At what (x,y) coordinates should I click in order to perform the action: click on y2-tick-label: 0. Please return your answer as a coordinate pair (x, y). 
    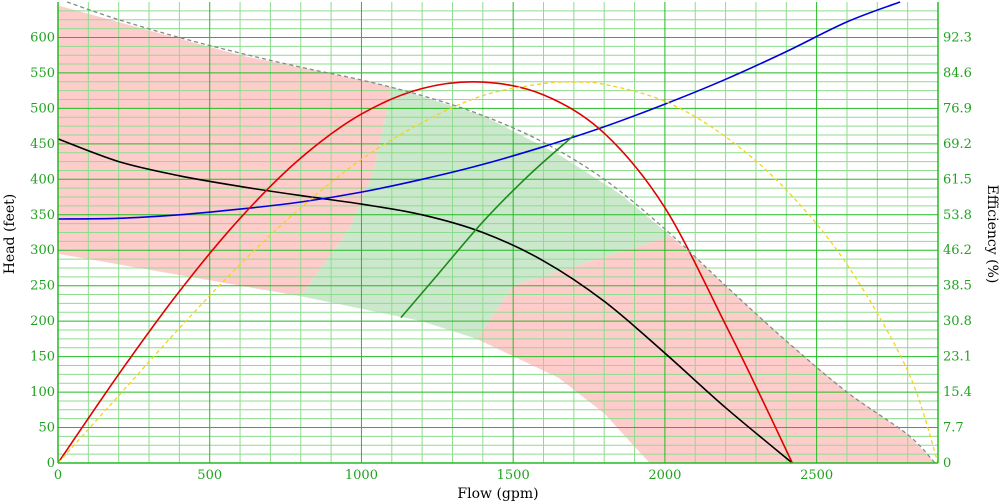
    Looking at the image, I should click on (947, 463).